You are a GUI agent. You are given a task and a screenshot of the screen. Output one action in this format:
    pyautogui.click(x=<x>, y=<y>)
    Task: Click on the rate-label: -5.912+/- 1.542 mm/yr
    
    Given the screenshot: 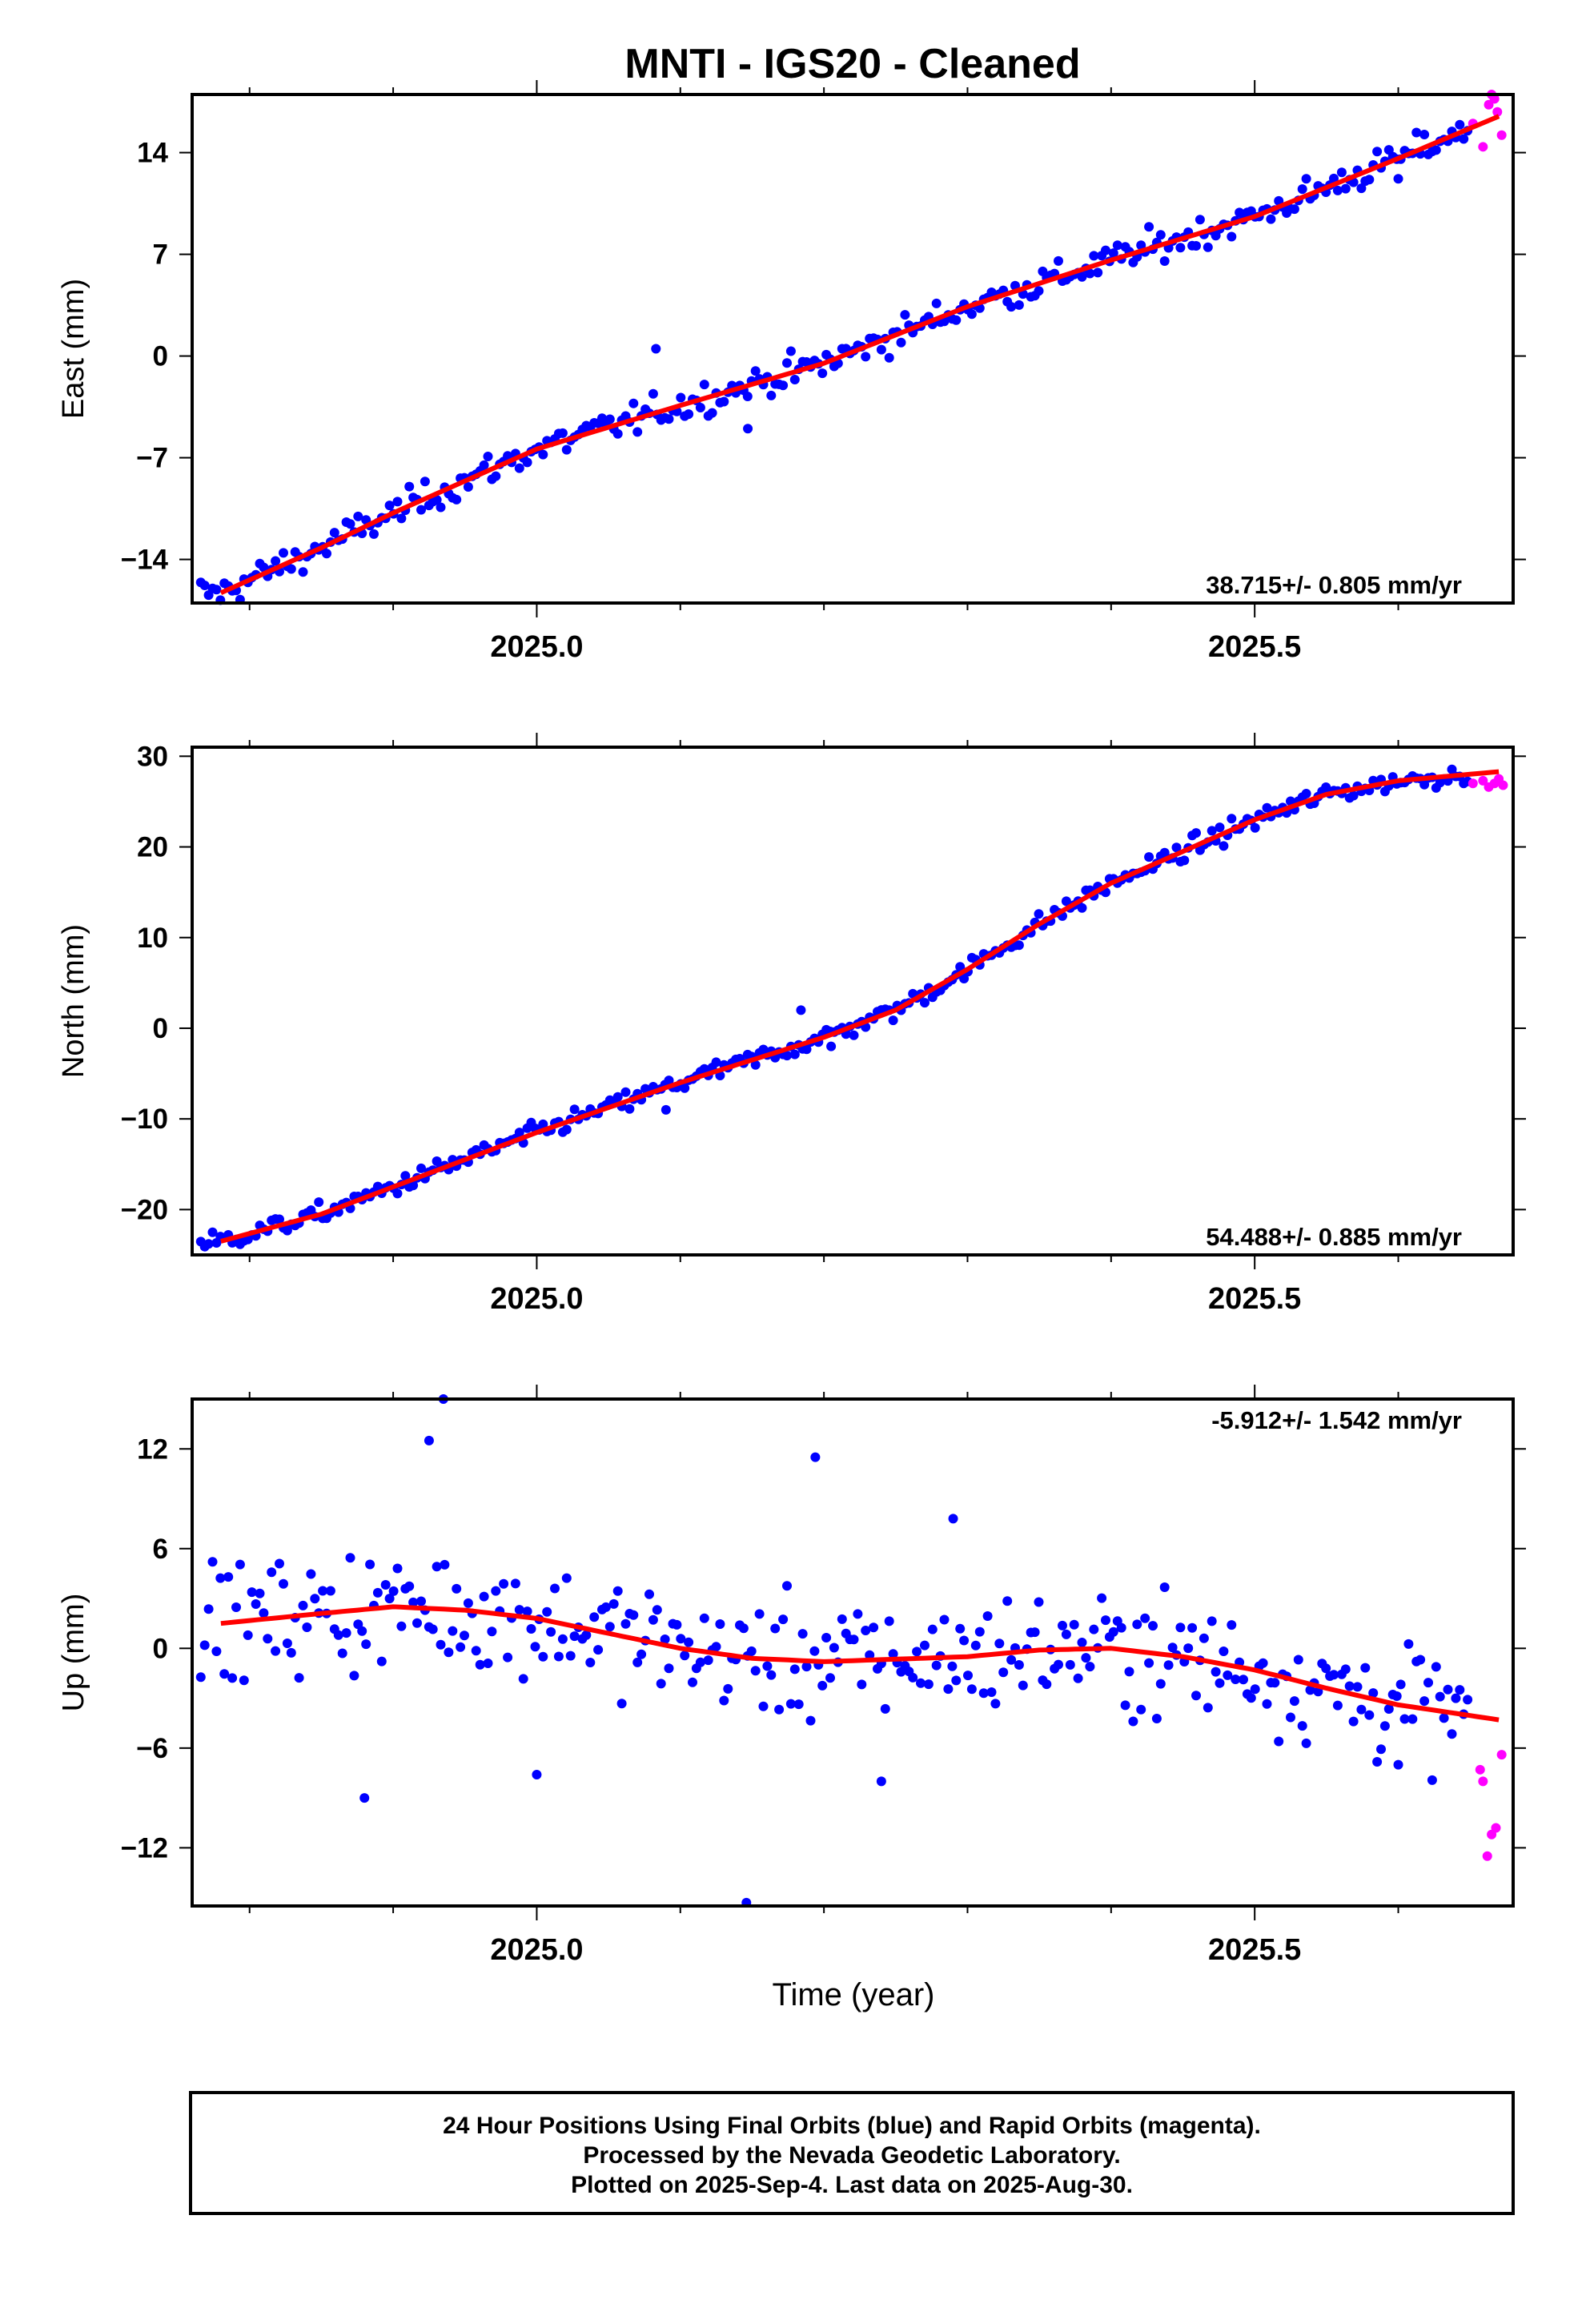 What is the action you would take?
    pyautogui.click(x=1336, y=1420)
    